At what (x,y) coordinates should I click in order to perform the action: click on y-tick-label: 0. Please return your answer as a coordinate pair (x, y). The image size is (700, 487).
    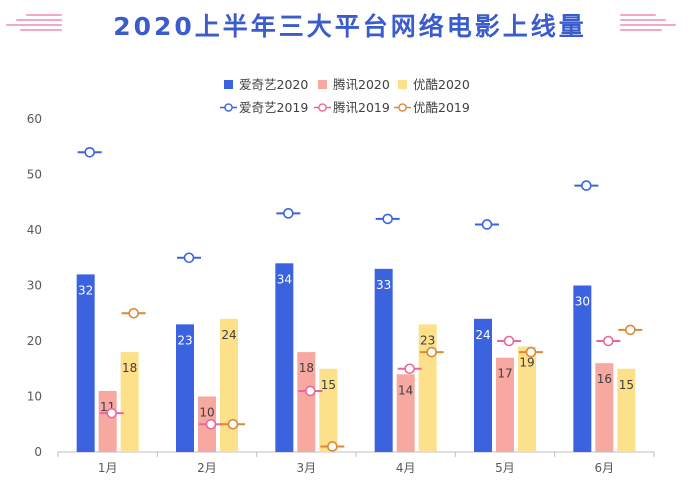
    Looking at the image, I should click on (38, 452).